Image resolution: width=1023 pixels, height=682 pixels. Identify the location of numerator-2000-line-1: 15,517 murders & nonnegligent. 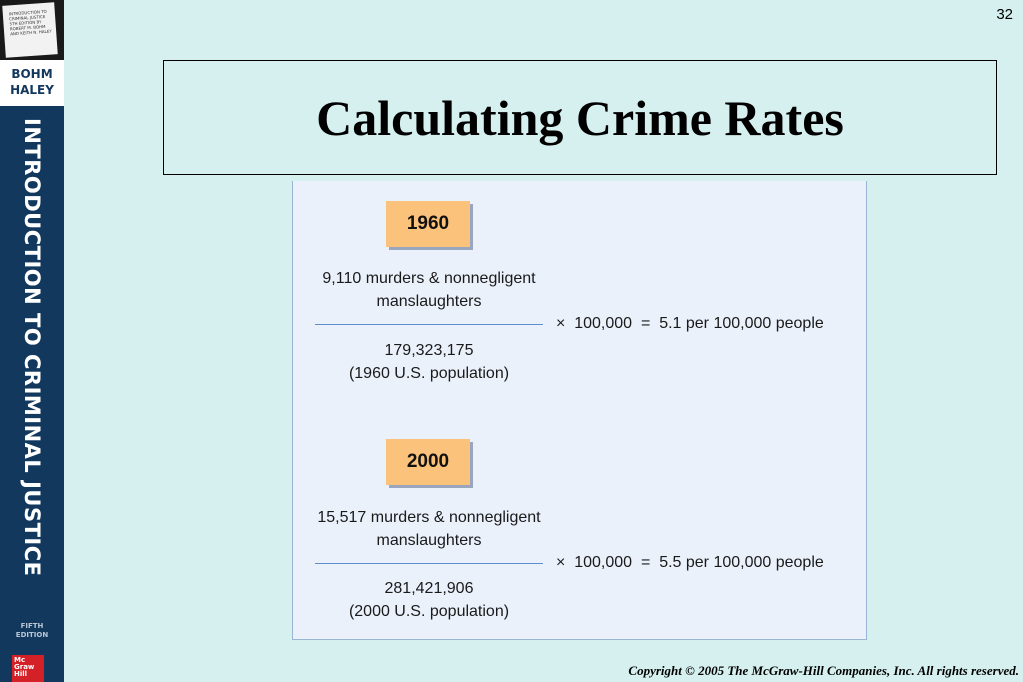
(429, 517).